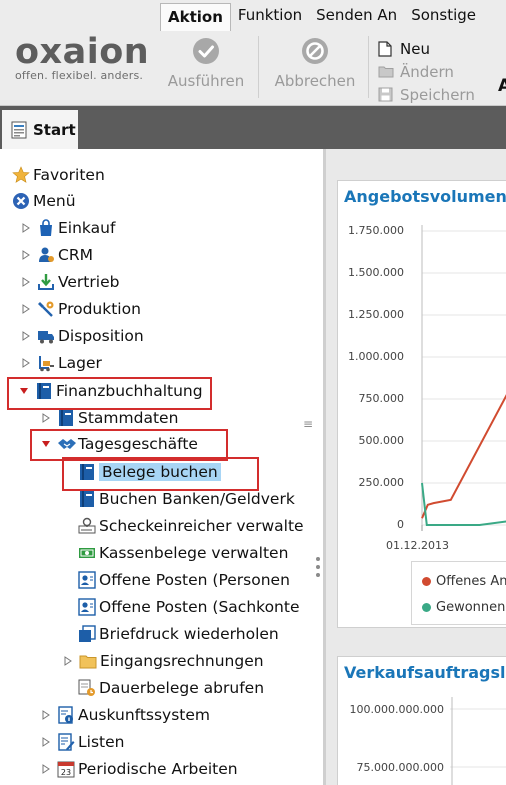 Image resolution: width=506 pixels, height=785 pixels. I want to click on tree-label: Vertrieb, so click(89, 282).